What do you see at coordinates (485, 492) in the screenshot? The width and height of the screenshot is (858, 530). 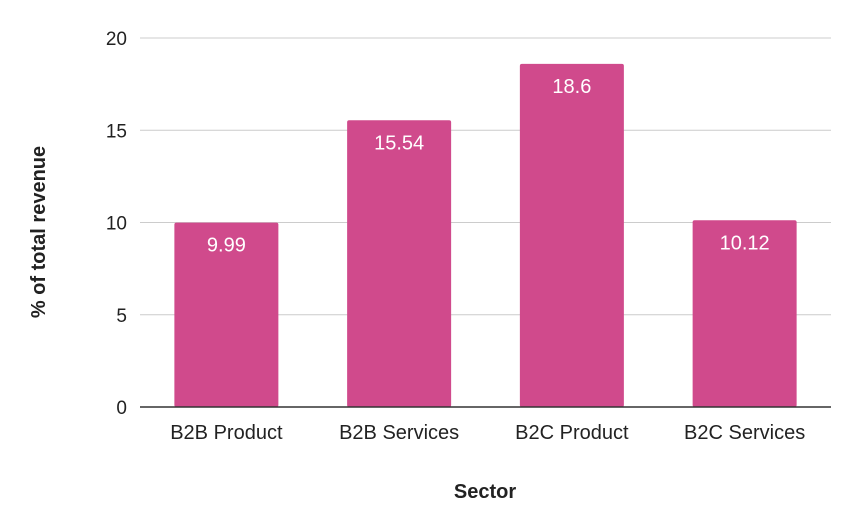 I see `x-axis-title: Sector` at bounding box center [485, 492].